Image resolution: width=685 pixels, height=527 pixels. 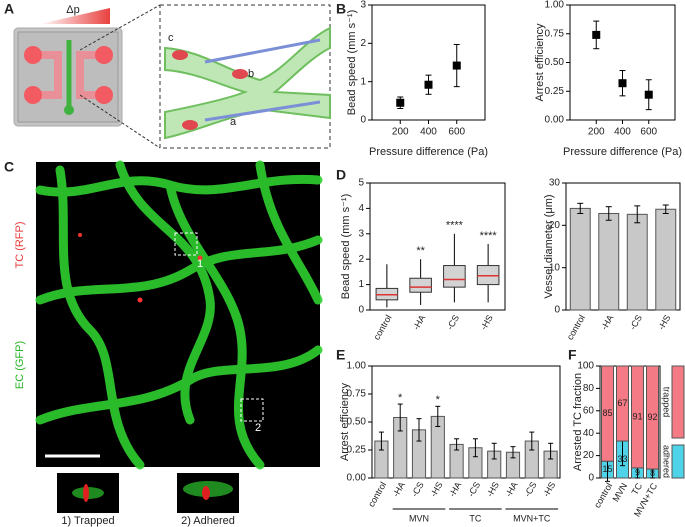 What do you see at coordinates (233, 122) in the screenshot?
I see `point-label: a` at bounding box center [233, 122].